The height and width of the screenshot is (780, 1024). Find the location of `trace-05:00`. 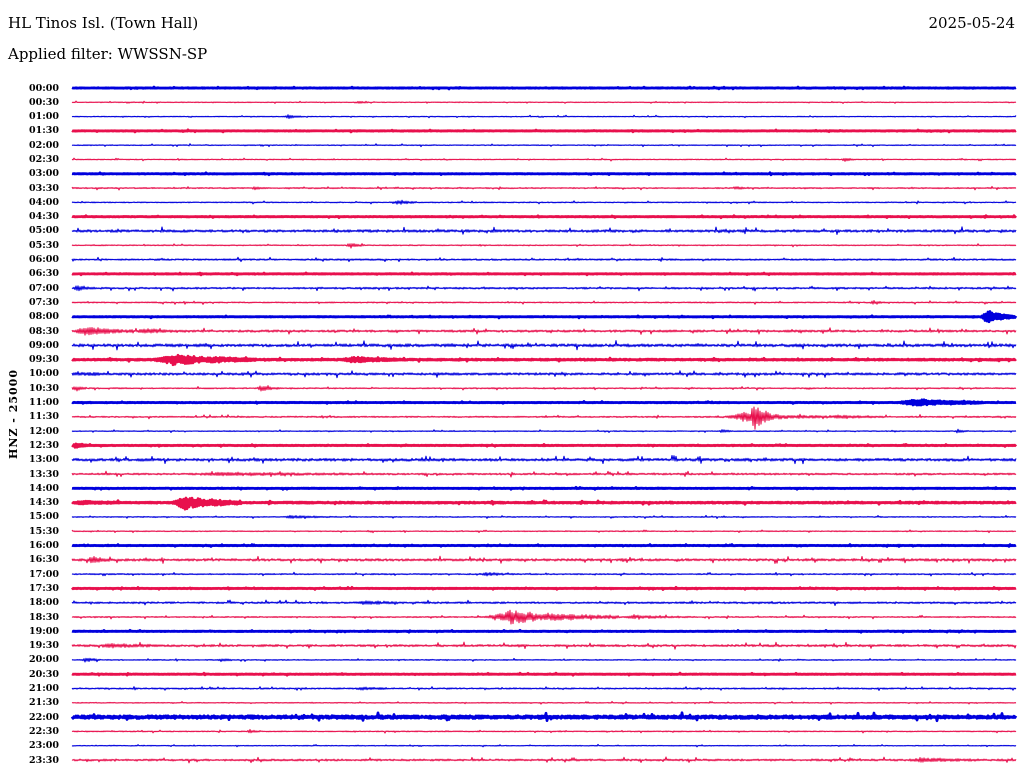

trace-05:00 is located at coordinates (544, 230).